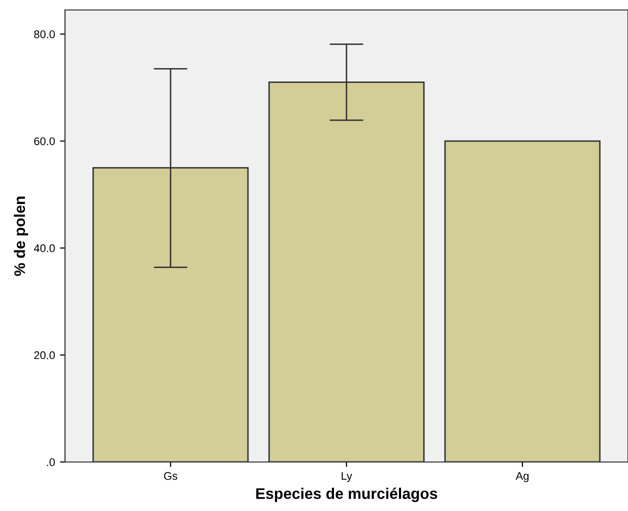 The width and height of the screenshot is (628, 511). Describe the element at coordinates (44, 248) in the screenshot. I see `y-tick-label: 40.0` at that location.